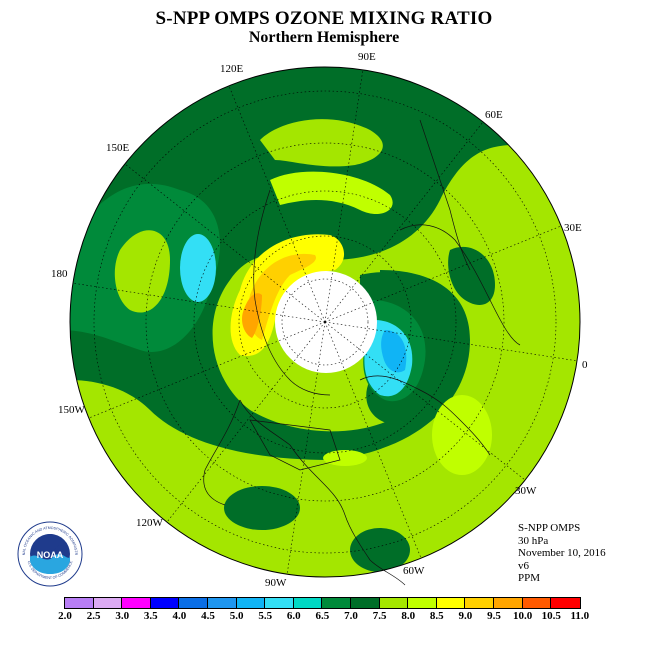 The width and height of the screenshot is (648, 648). What do you see at coordinates (142, 271) in the screenshot?
I see `field-7p5-inner` at bounding box center [142, 271].